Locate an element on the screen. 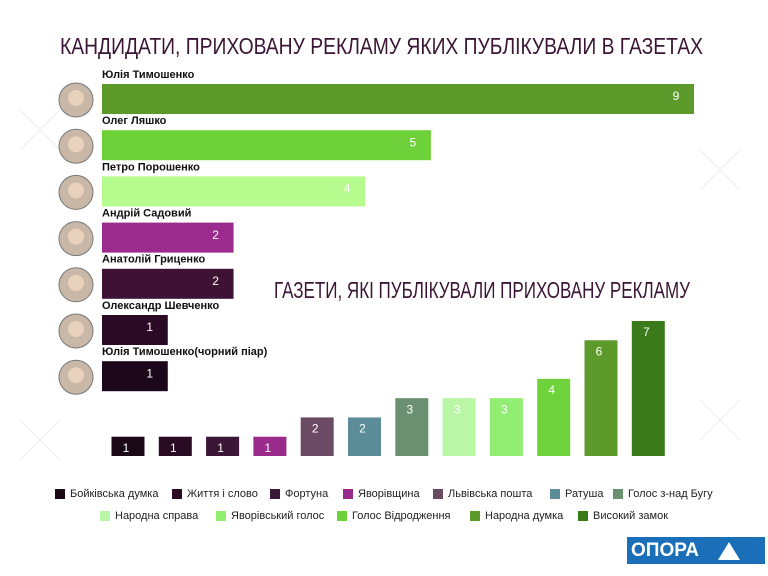  legend-label: Голос Відродження is located at coordinates (401, 516).